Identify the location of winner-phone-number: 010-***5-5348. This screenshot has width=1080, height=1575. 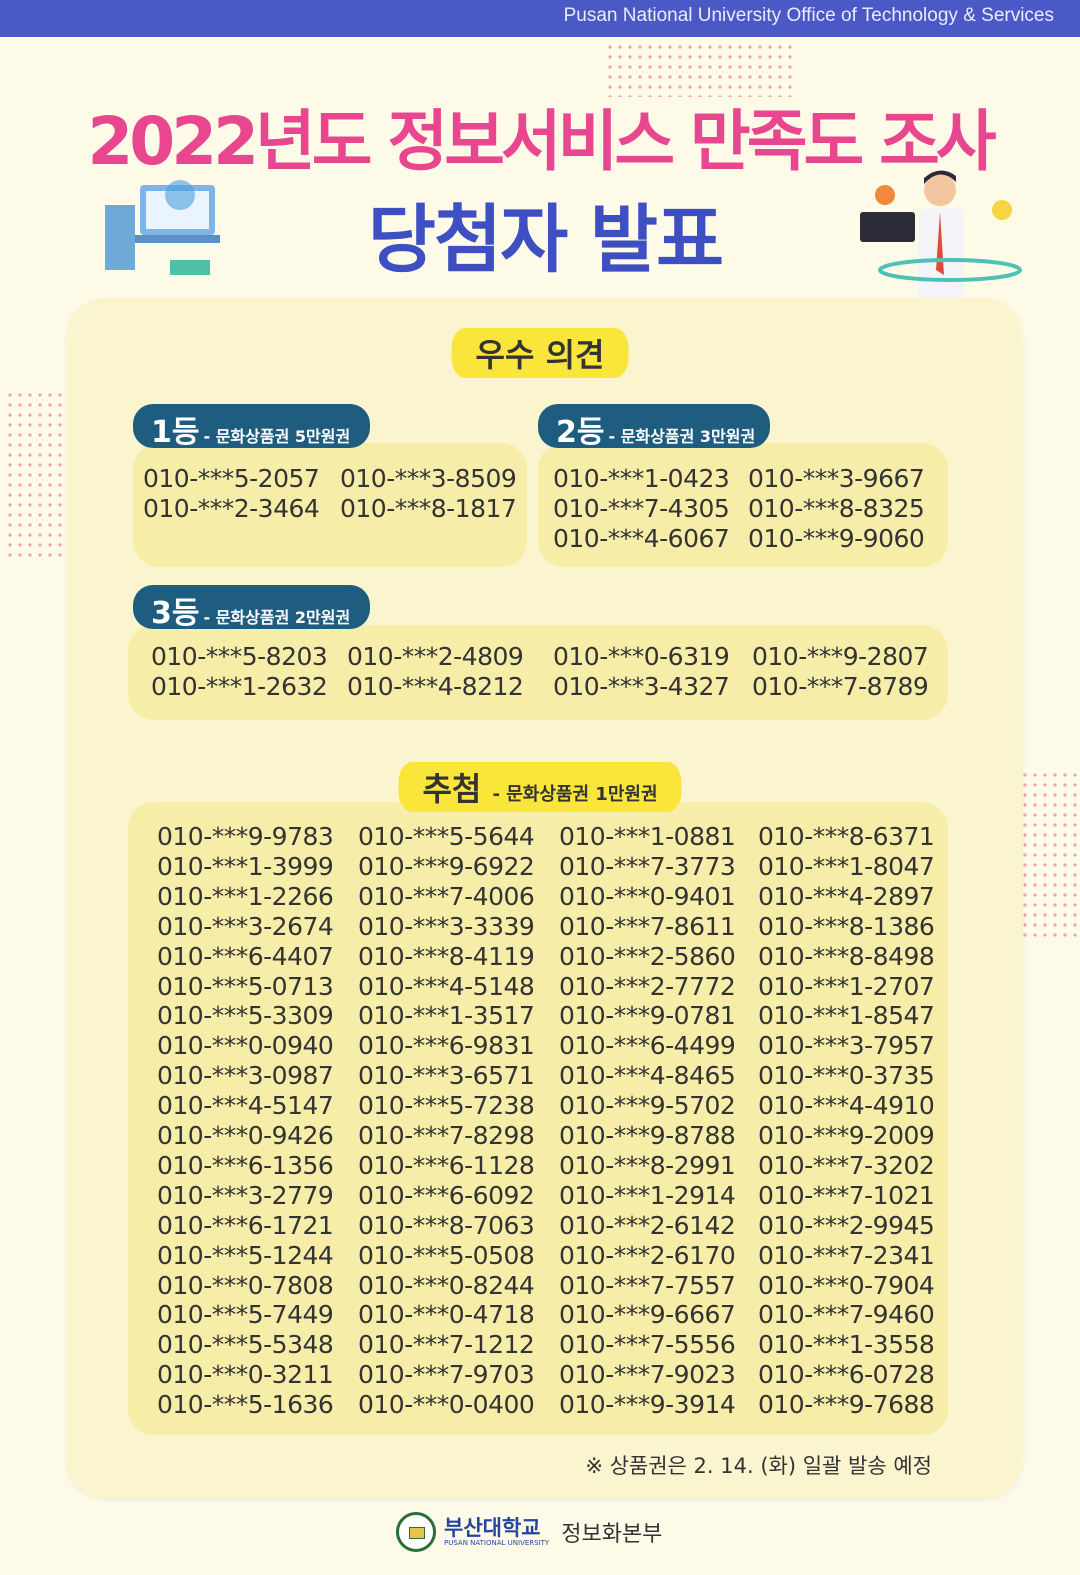
(245, 1345).